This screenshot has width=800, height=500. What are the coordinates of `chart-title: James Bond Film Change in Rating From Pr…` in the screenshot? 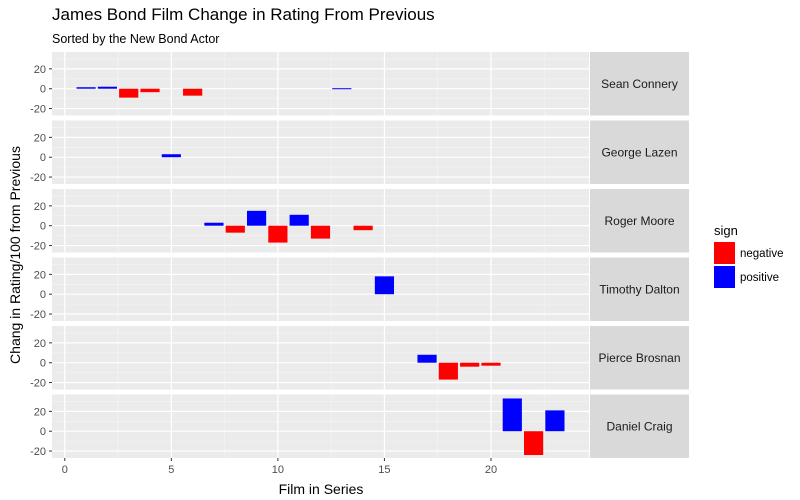 It's located at (243, 14).